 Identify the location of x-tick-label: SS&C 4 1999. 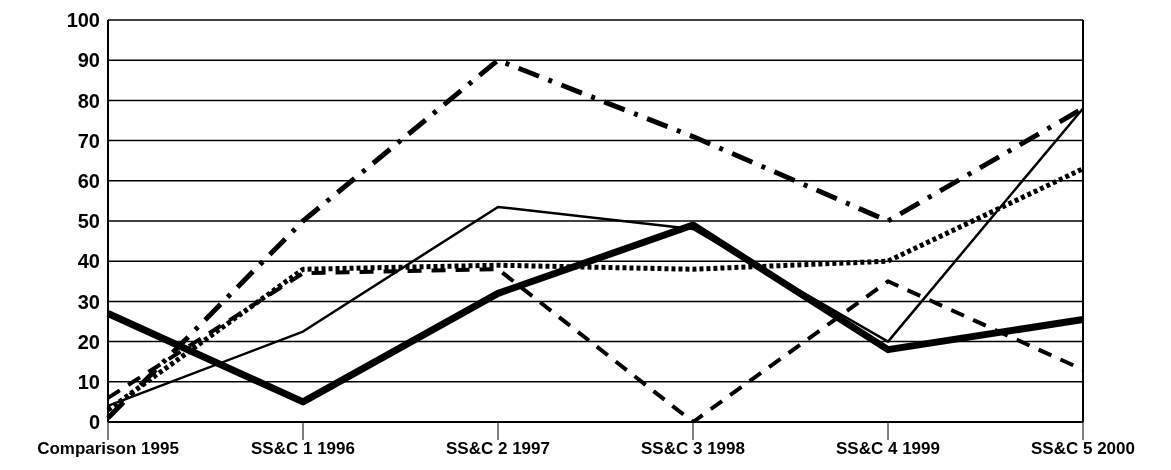
(888, 449).